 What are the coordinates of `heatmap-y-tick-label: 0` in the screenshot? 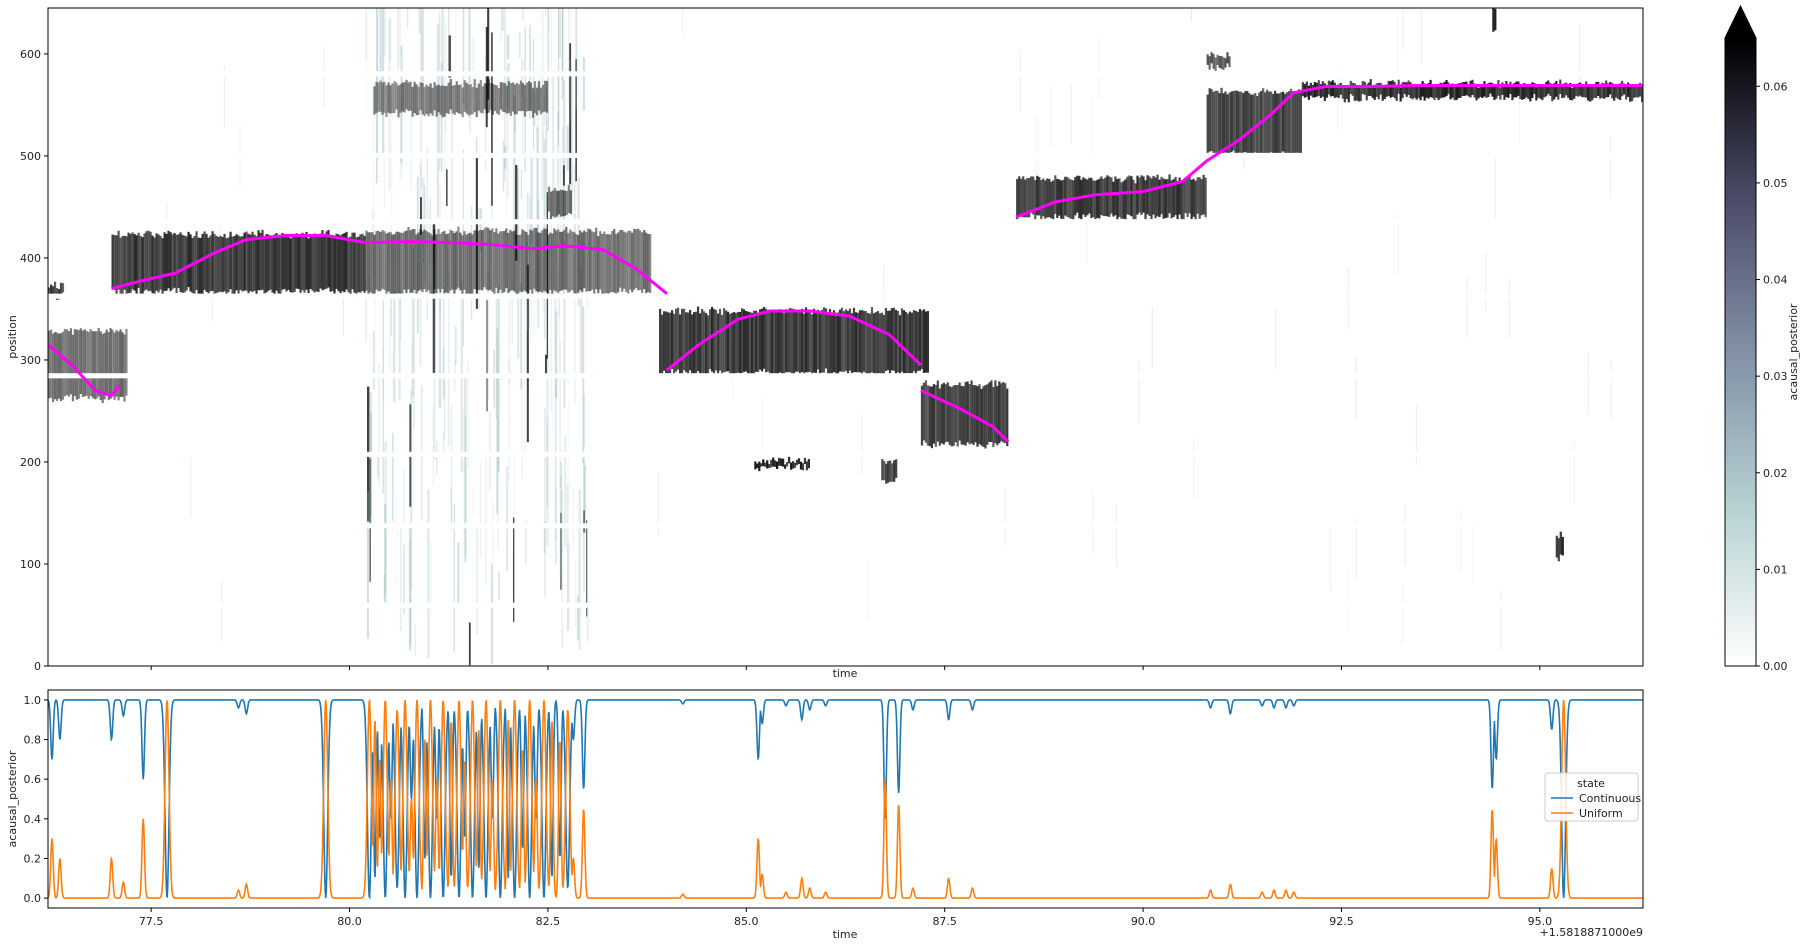 It's located at (37, 666).